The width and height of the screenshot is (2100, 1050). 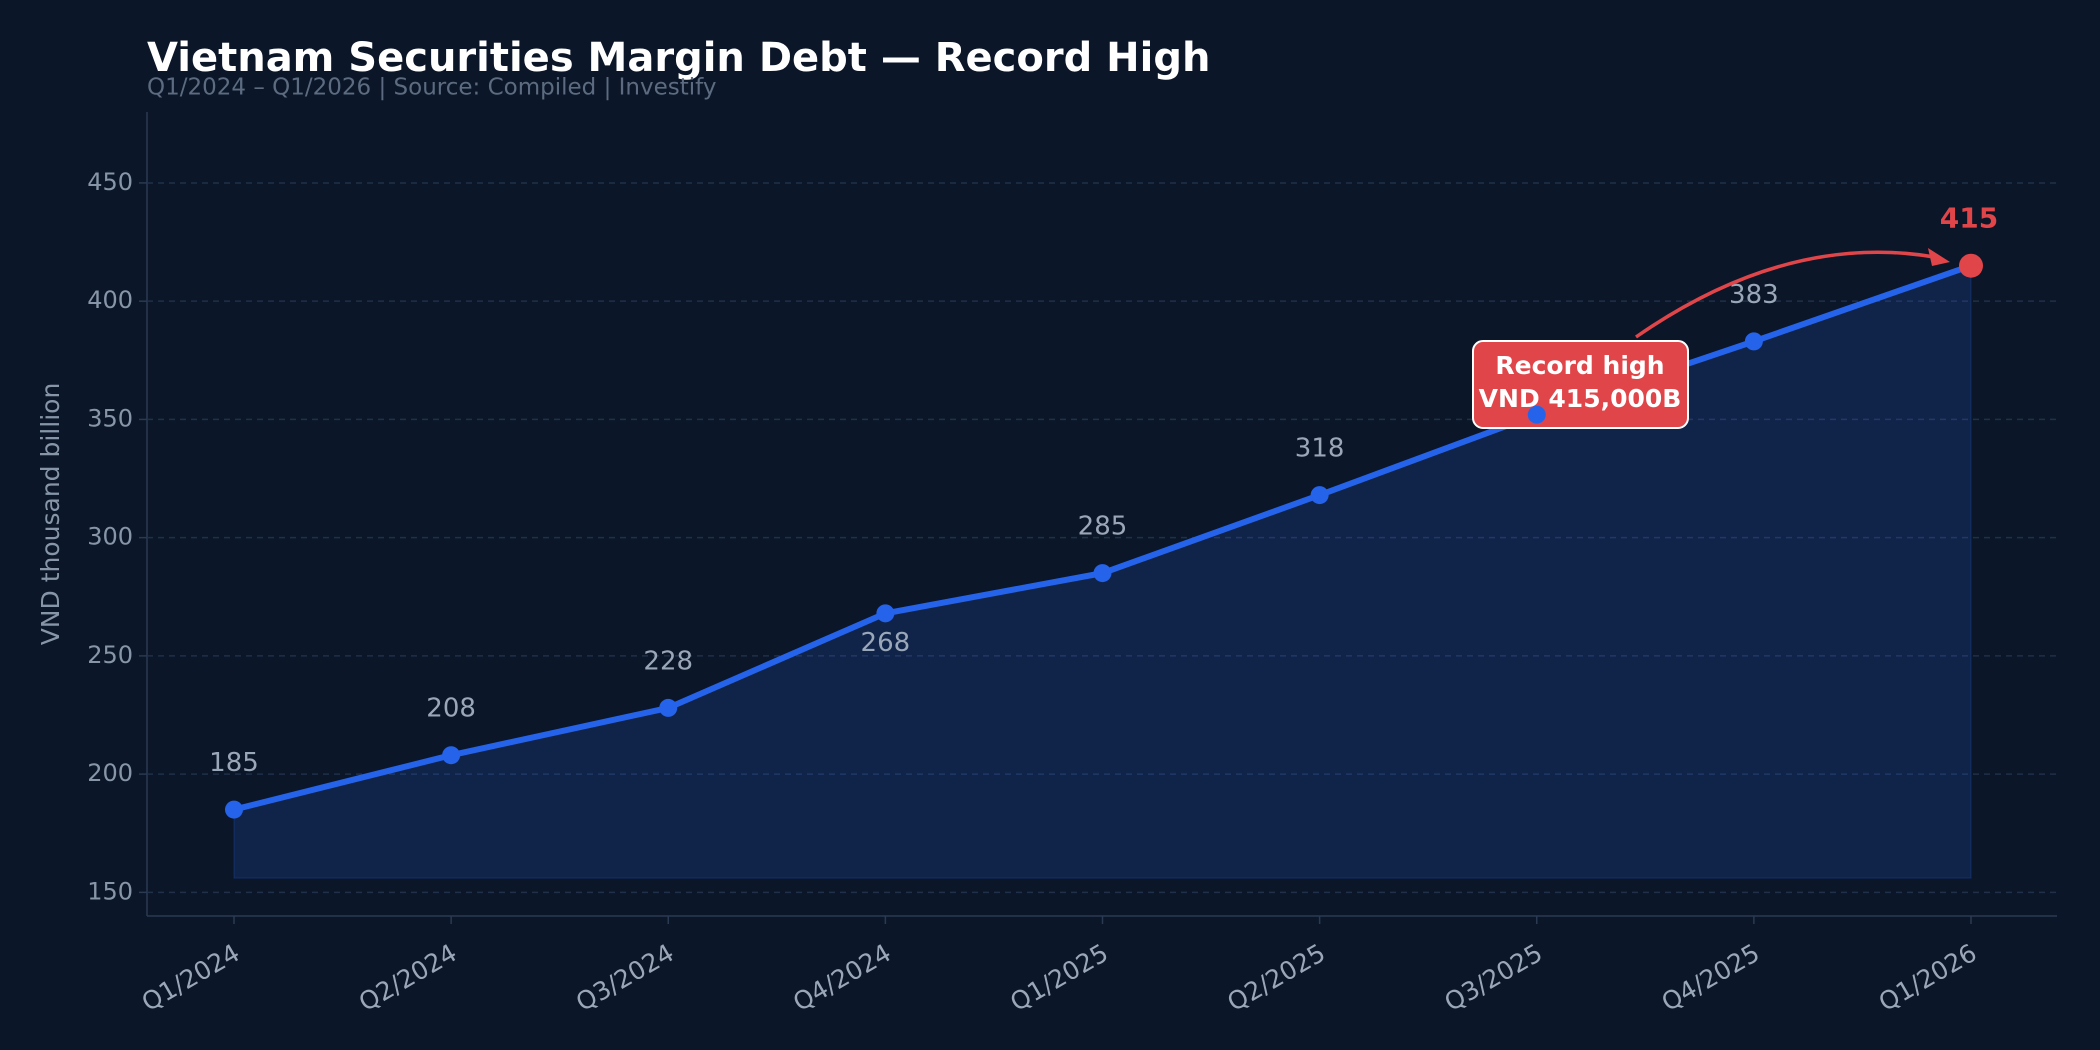 I want to click on y-tick-label: 200, so click(x=110, y=773).